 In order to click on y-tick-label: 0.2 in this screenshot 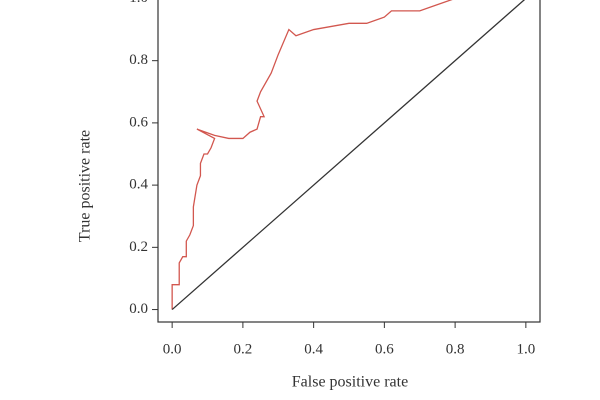, I will do `click(138, 247)`.